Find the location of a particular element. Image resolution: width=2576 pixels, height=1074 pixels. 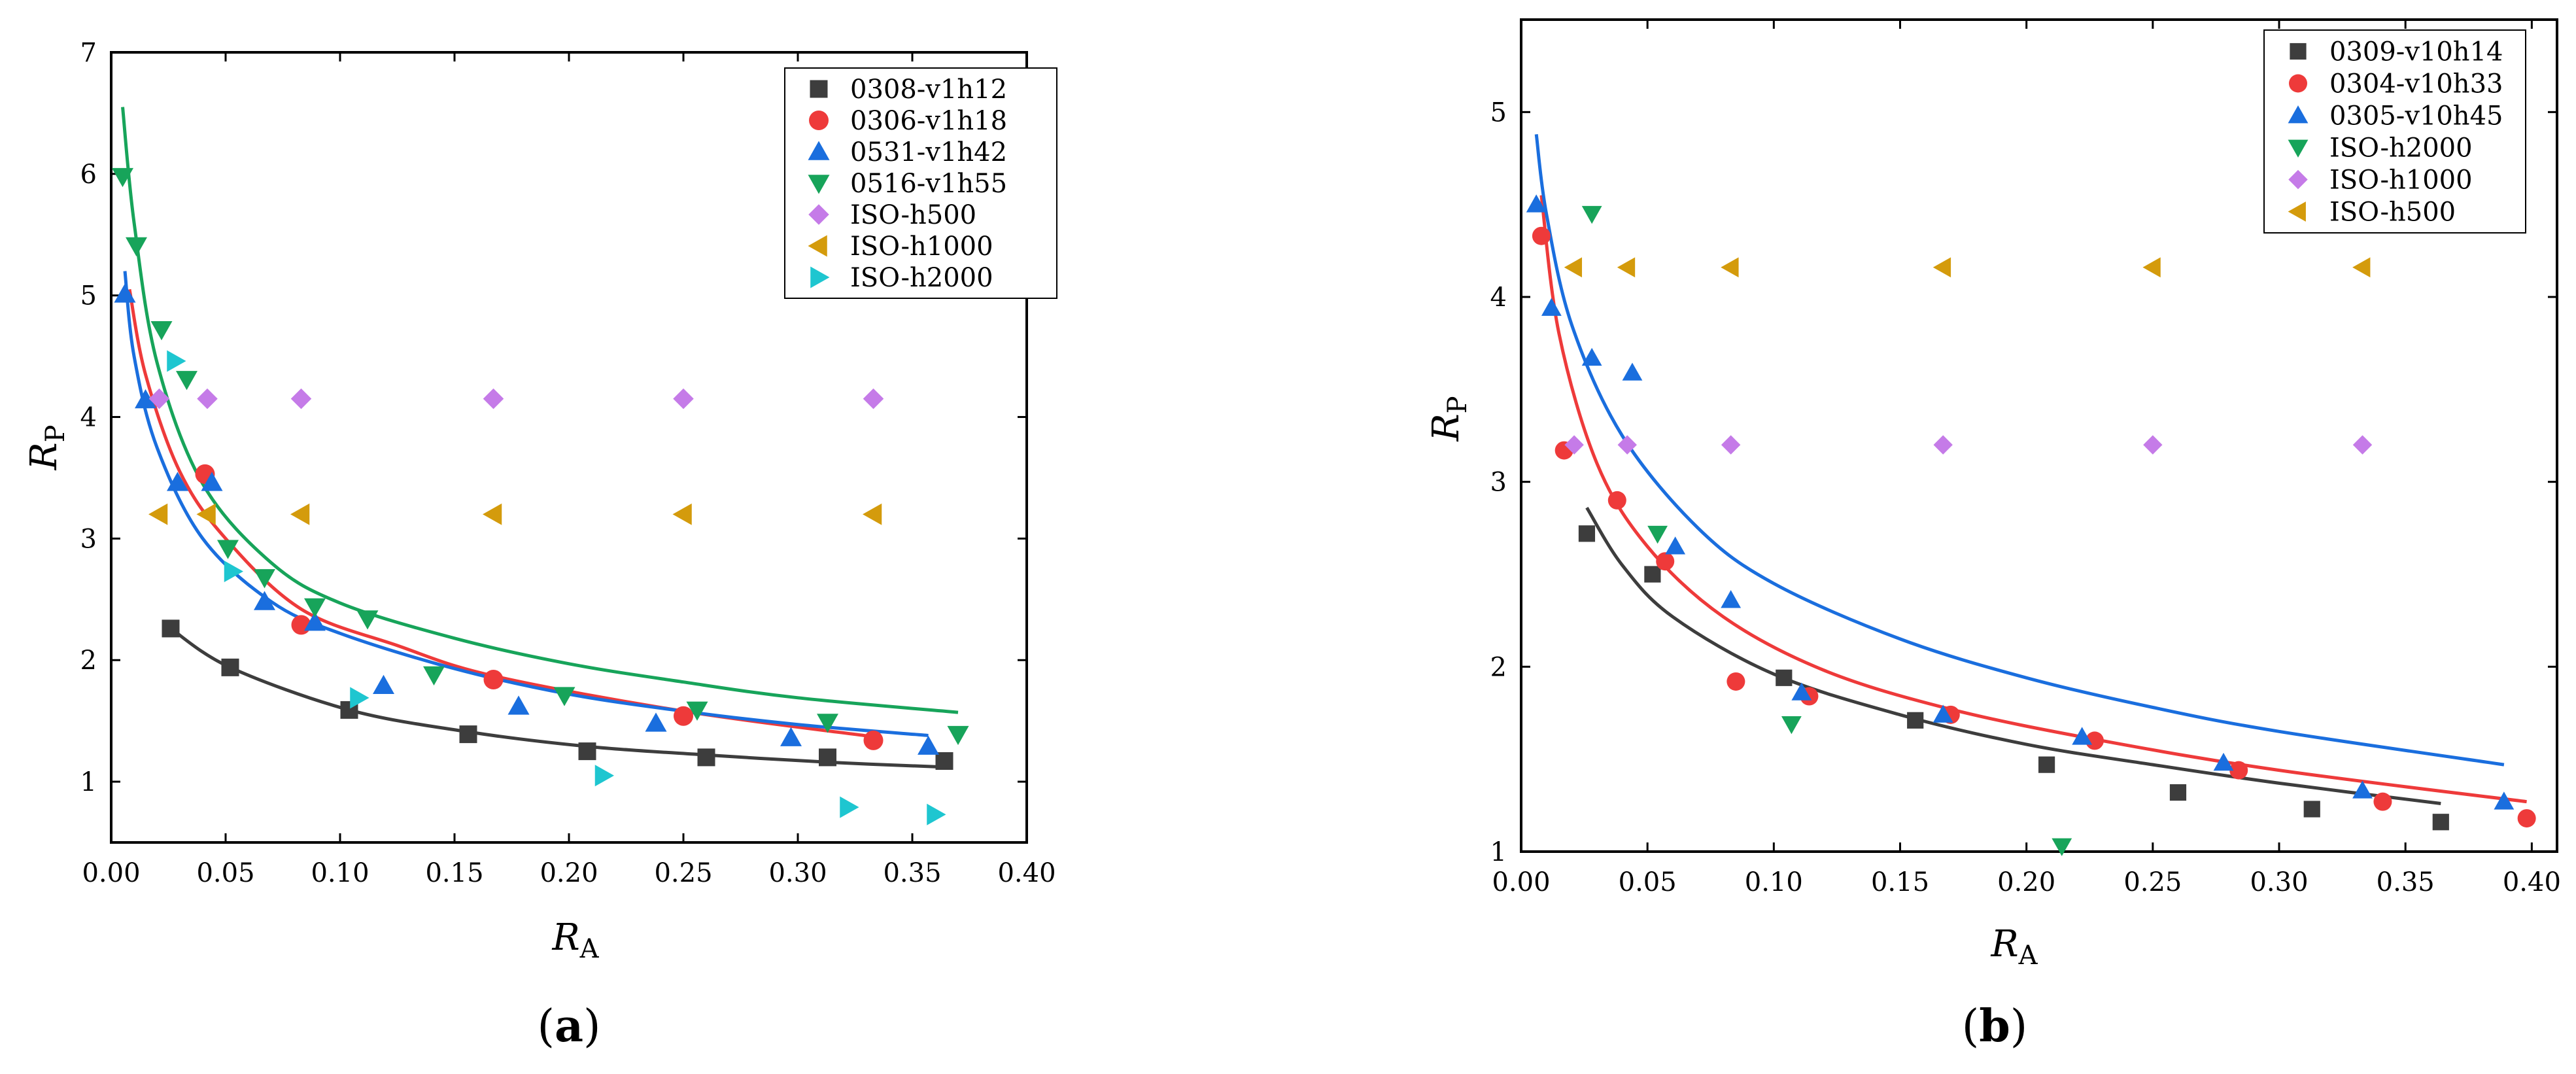

panel-letter: b is located at coordinates (1995, 1026).